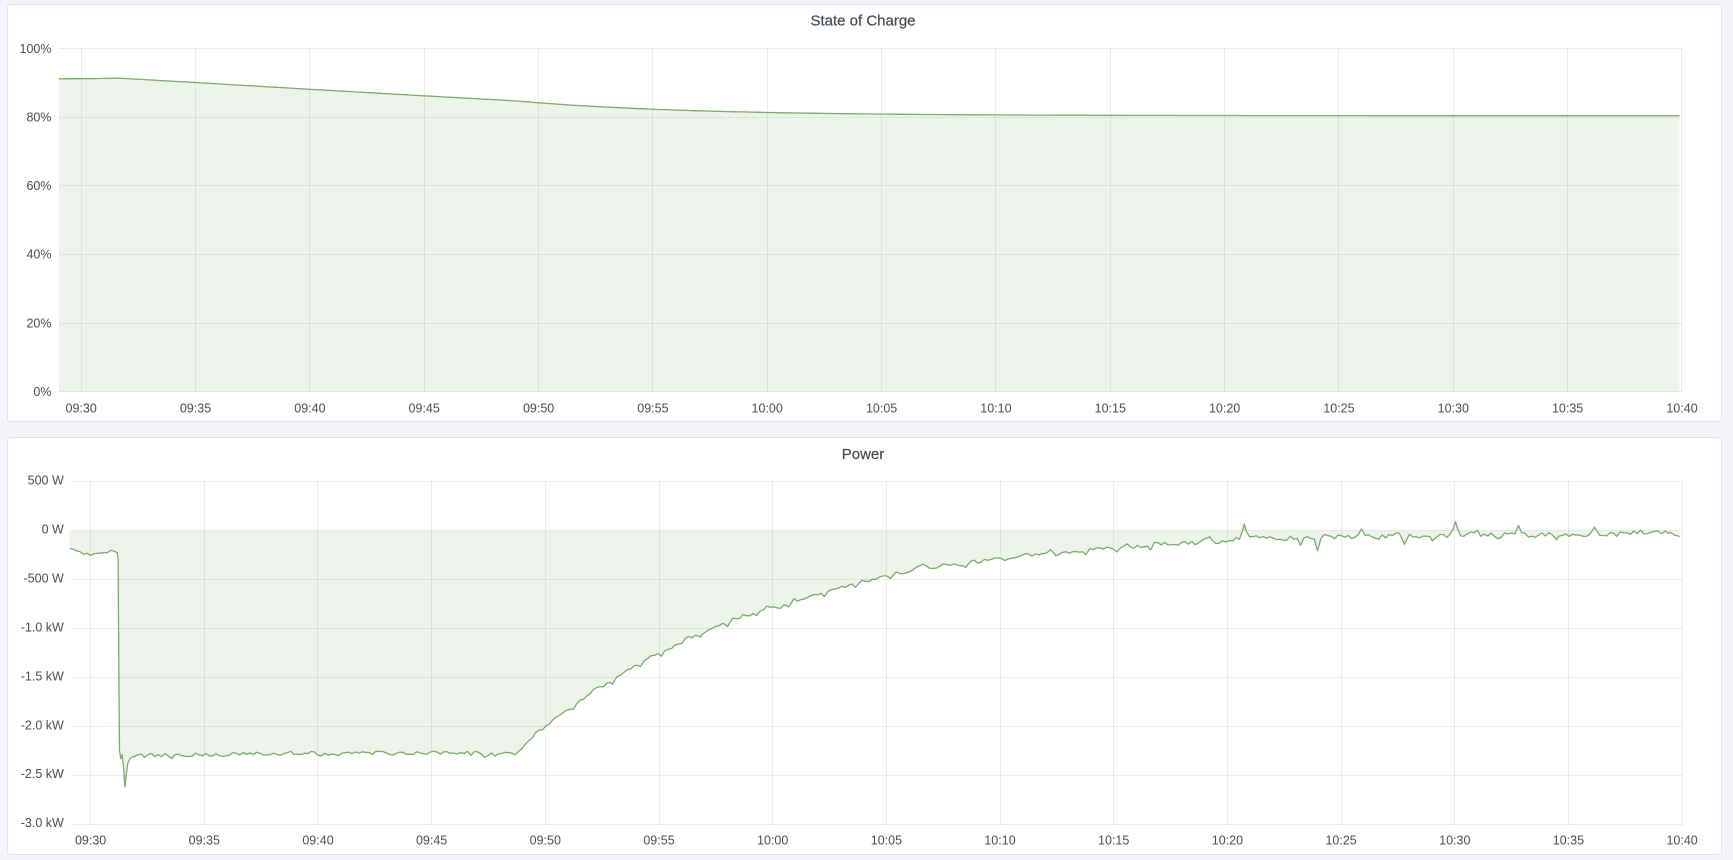 Image resolution: width=1733 pixels, height=860 pixels. I want to click on svg-text: -500 W, so click(43, 578).